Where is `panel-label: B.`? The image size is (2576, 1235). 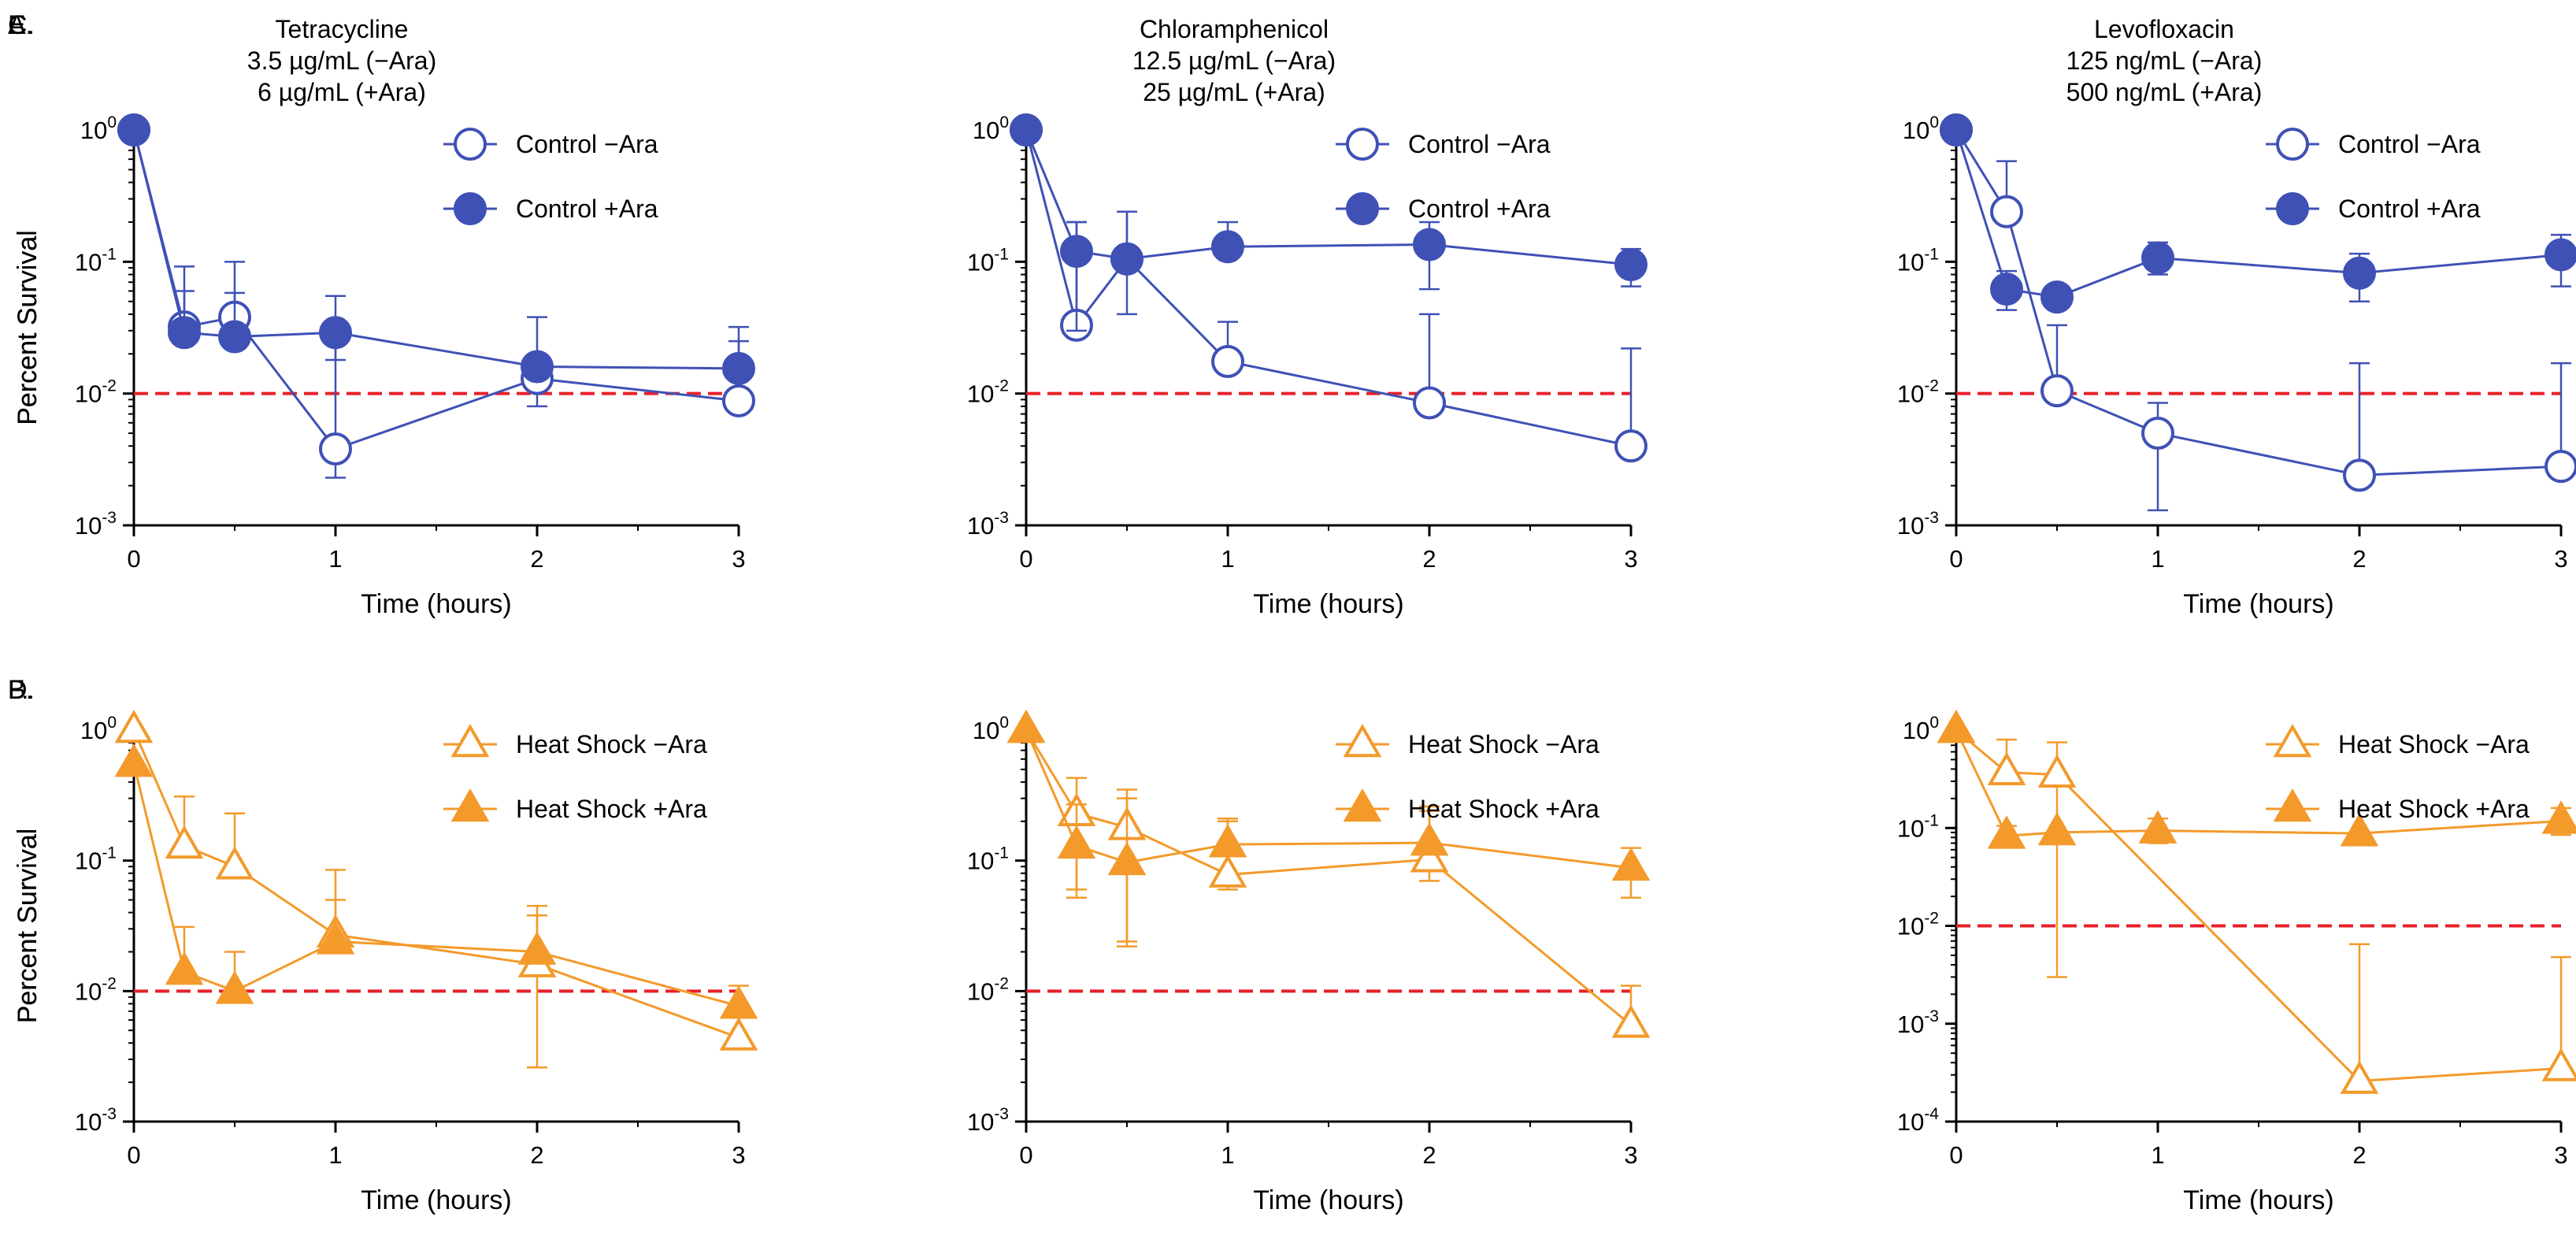 panel-label: B. is located at coordinates (20, 690).